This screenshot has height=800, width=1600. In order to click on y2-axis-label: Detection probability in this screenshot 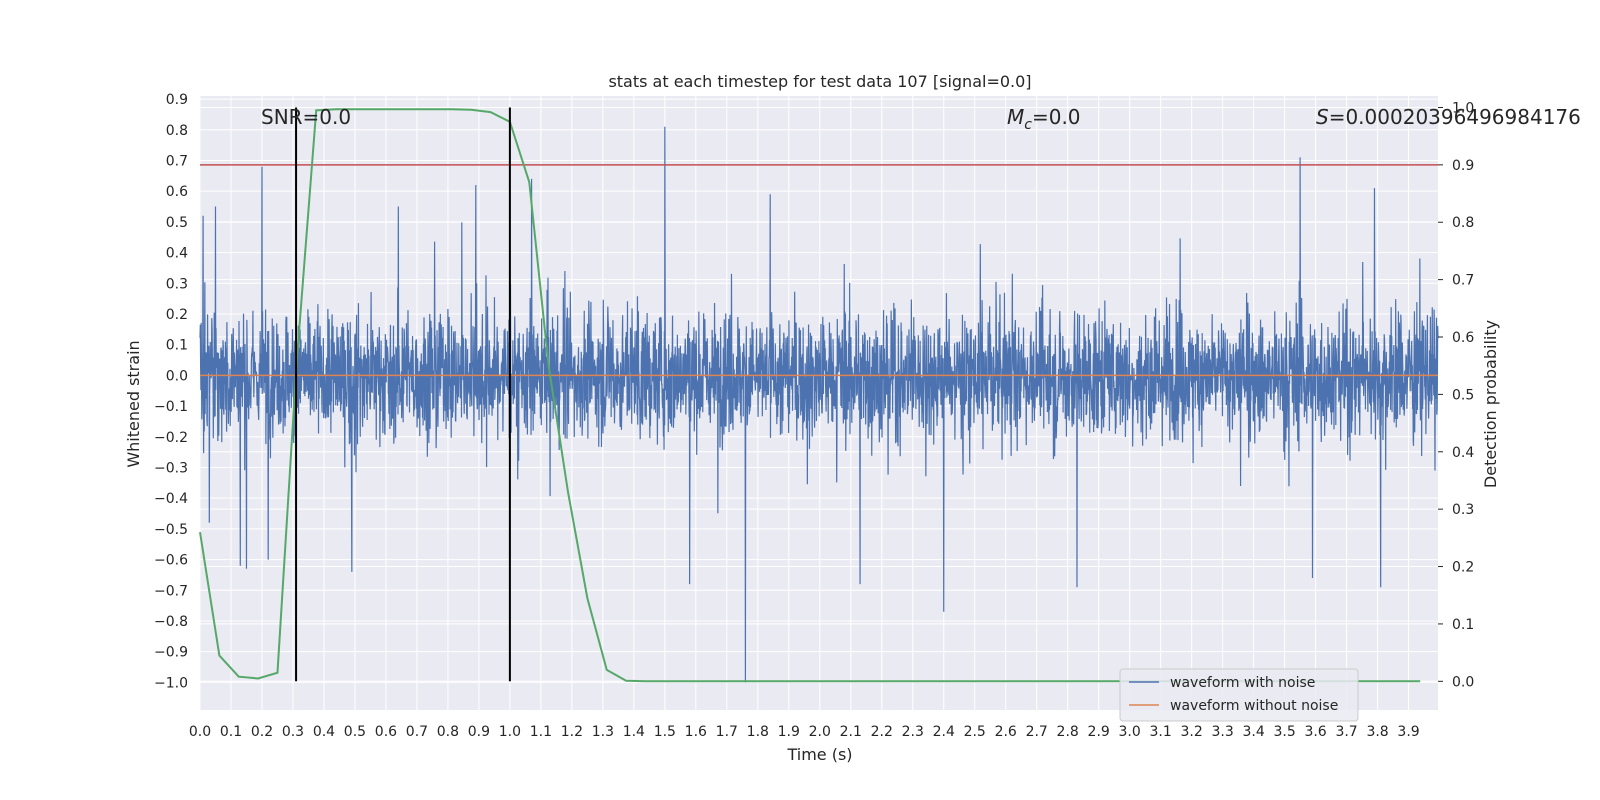, I will do `click(1490, 404)`.